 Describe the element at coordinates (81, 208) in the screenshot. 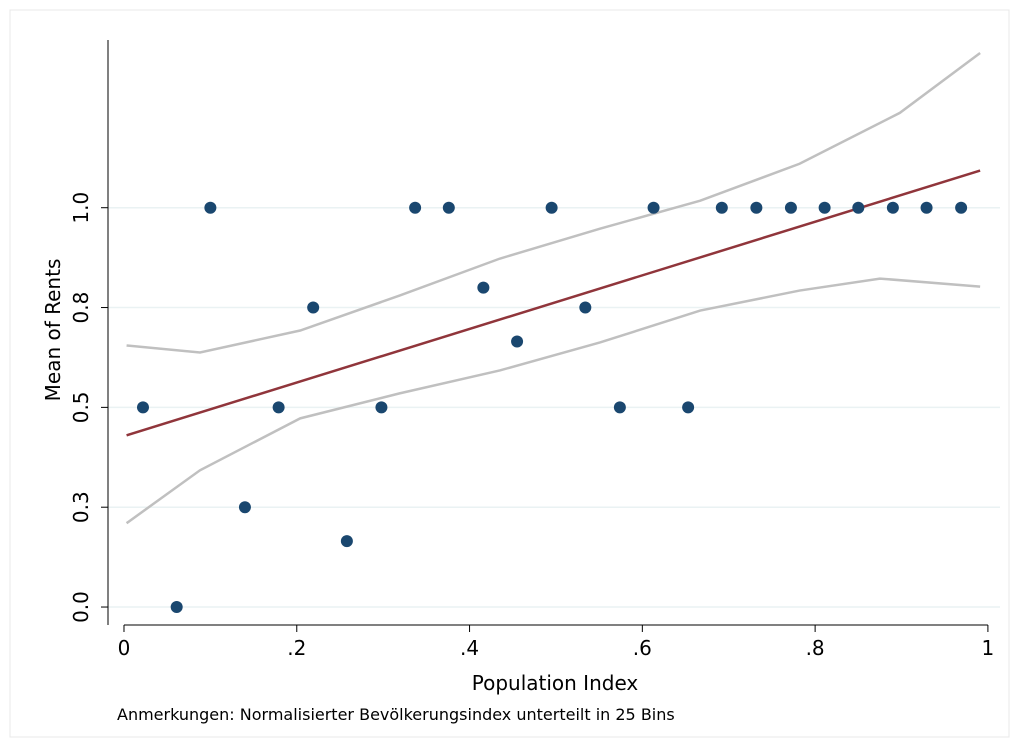

I see `y-tick-label: 1.0` at that location.